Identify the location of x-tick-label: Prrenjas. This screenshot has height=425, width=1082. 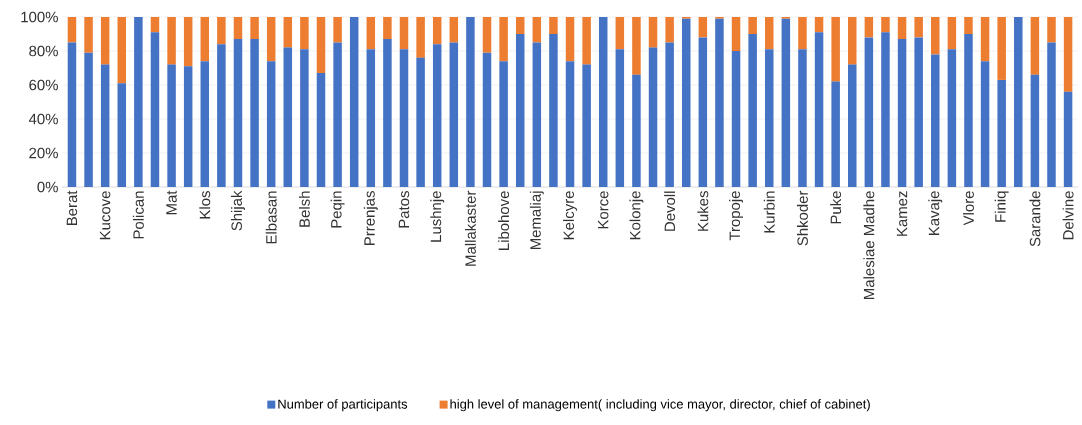
(370, 218).